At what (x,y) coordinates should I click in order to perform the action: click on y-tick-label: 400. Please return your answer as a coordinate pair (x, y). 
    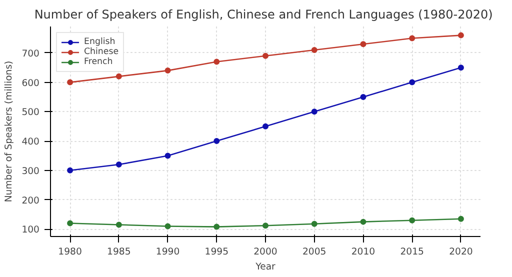
    Looking at the image, I should click on (31, 142).